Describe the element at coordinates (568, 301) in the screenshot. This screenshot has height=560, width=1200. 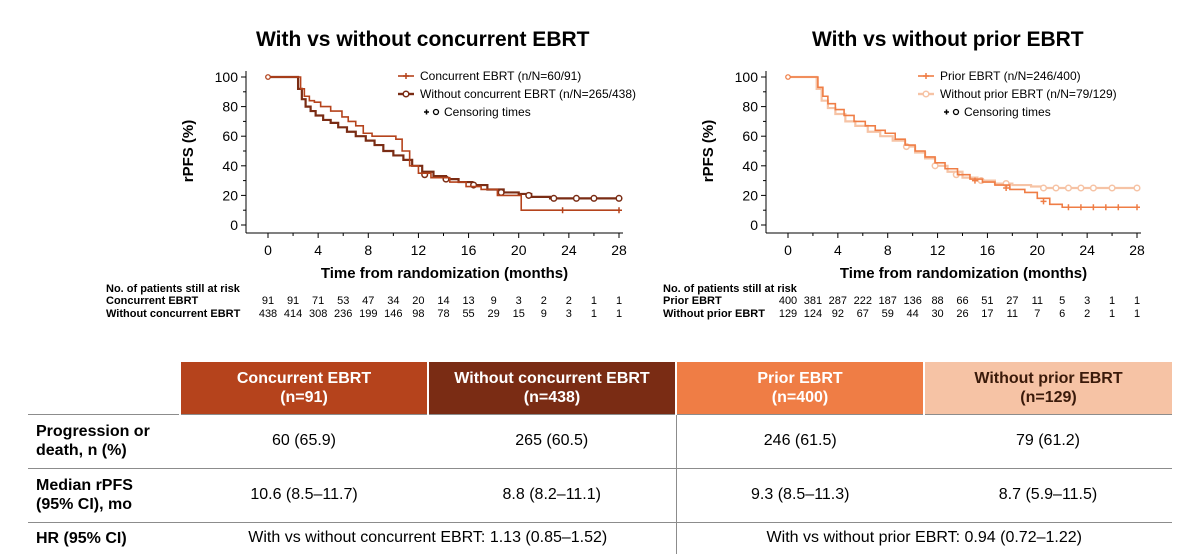
I see `at-risk-value: 2` at that location.